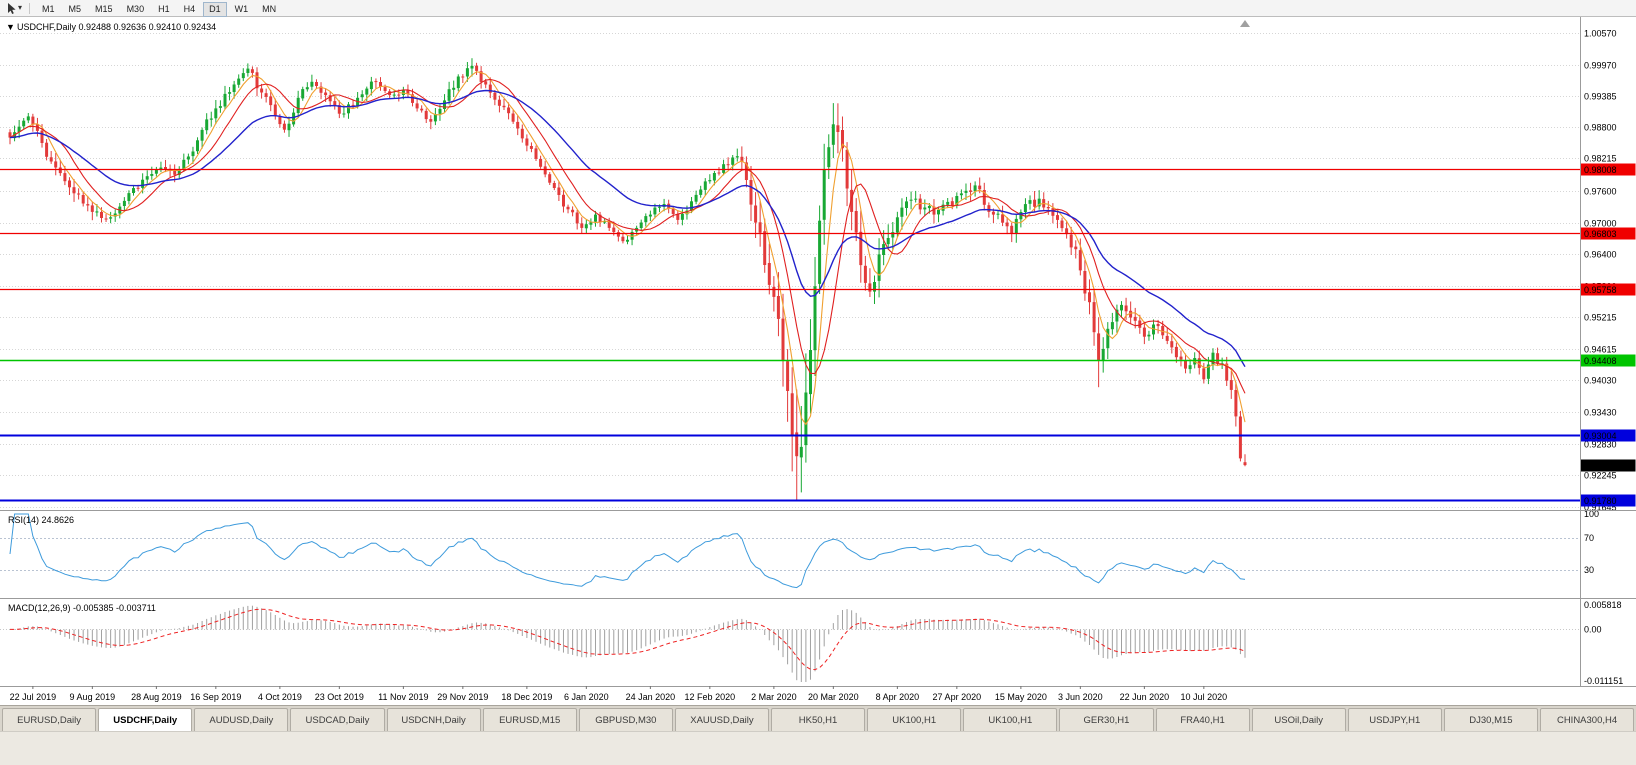  What do you see at coordinates (1490, 719) in the screenshot?
I see `chart-tab-DJ30-M15: DJ30,M15` at bounding box center [1490, 719].